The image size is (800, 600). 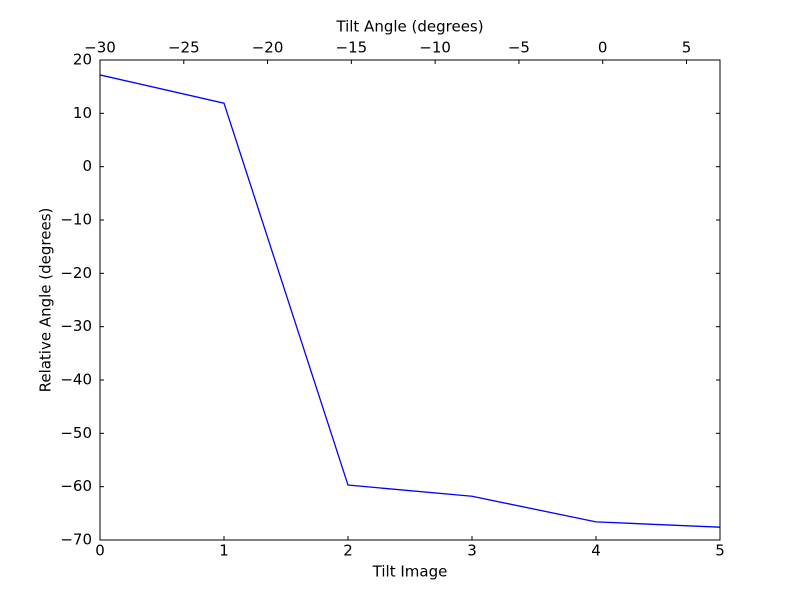 I want to click on y-tick-label: −70, so click(x=76, y=540).